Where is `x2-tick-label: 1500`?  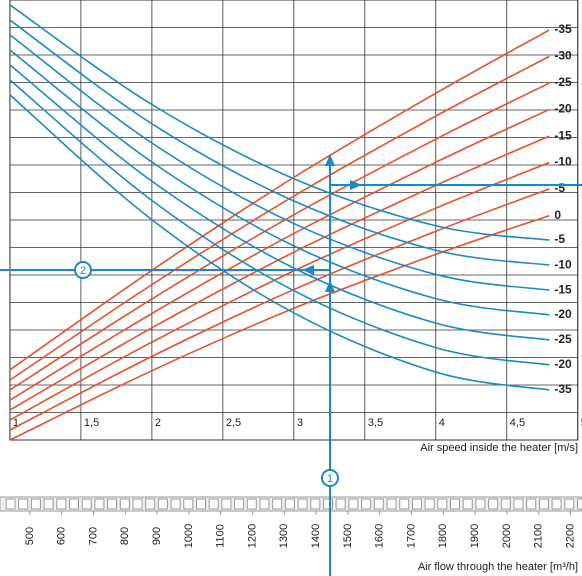 x2-tick-label: 1500 is located at coordinates (348, 536).